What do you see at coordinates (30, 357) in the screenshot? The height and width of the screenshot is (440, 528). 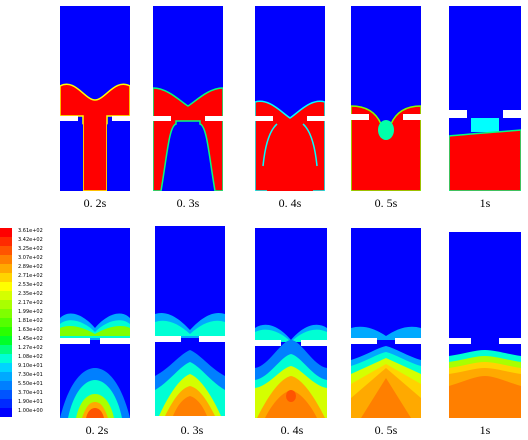 I see `colorbar-label: 1.08e+02` at bounding box center [30, 357].